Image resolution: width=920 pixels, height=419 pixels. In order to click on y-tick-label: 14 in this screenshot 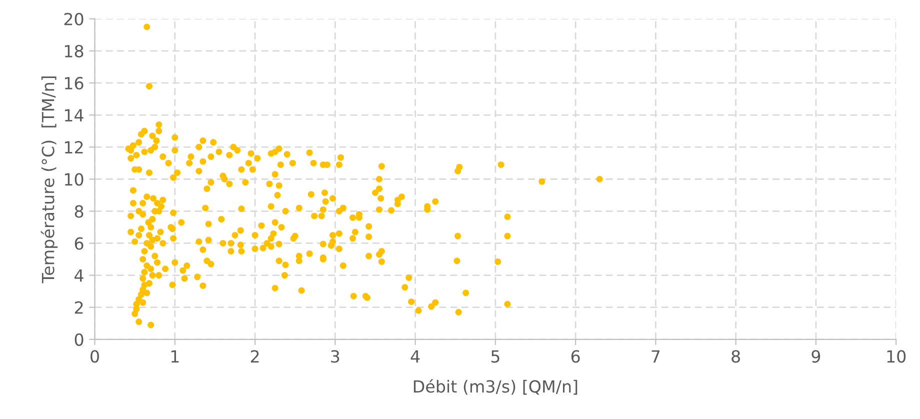, I will do `click(74, 115)`.